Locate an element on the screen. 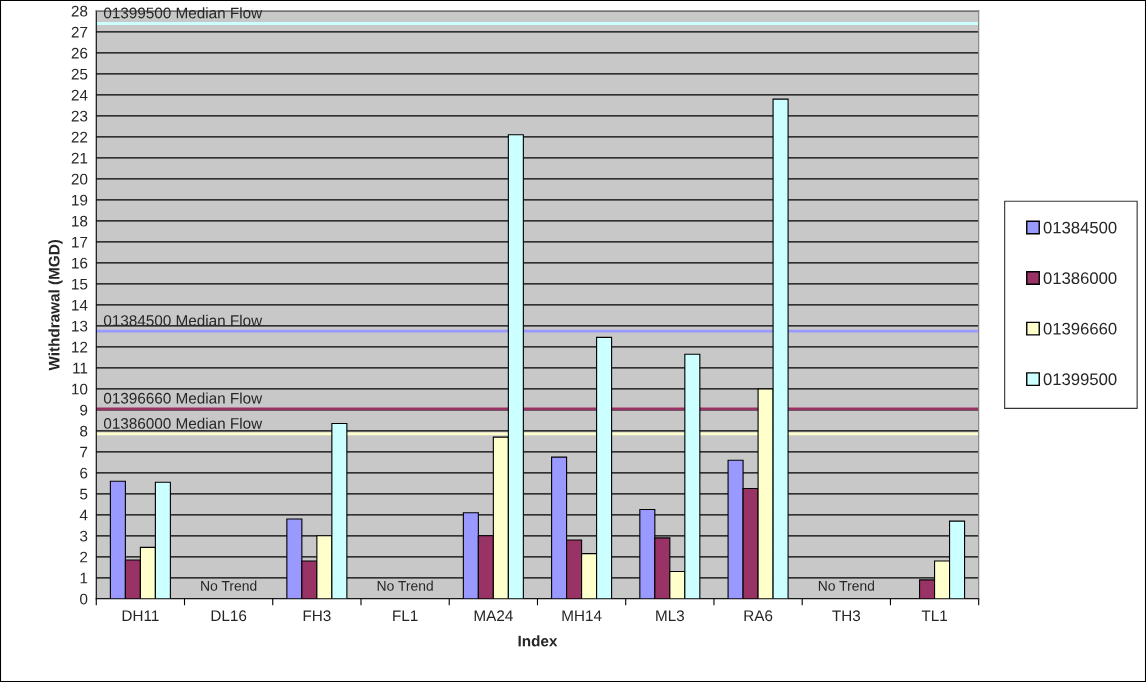  y-tick-label: 25 is located at coordinates (79, 74).